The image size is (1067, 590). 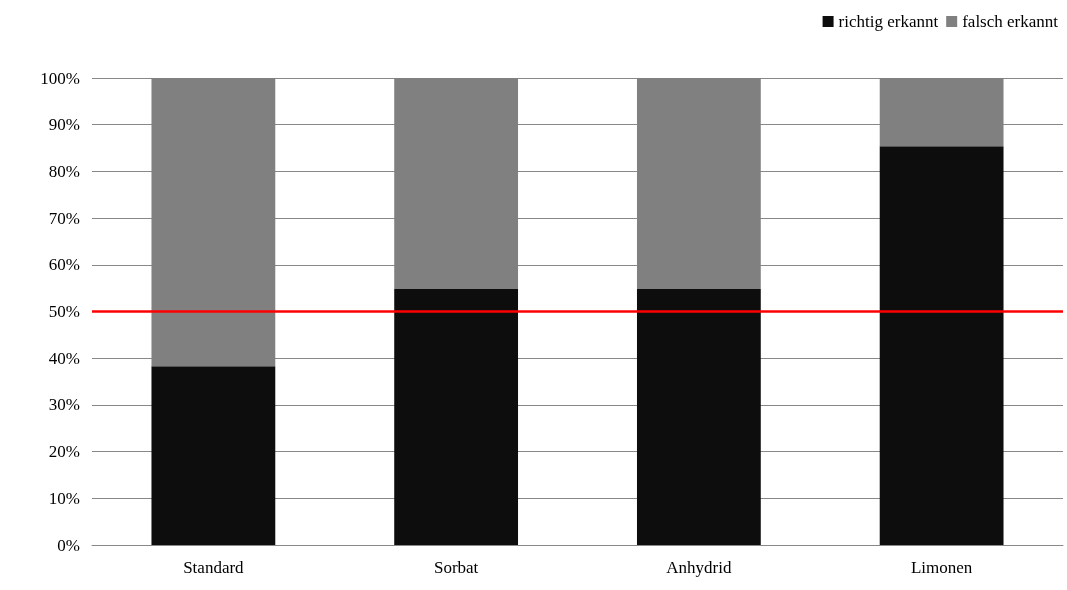 What do you see at coordinates (68, 545) in the screenshot?
I see `y-tick-label: 0%` at bounding box center [68, 545].